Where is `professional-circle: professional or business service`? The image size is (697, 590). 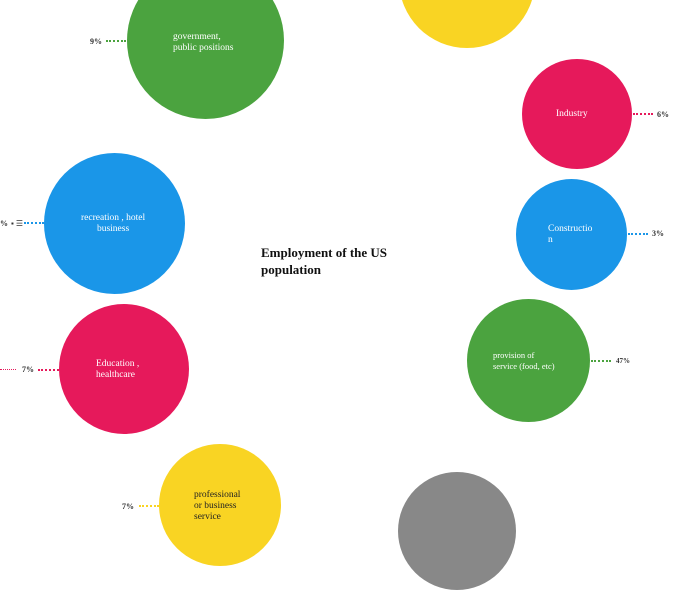
professional-circle: professional or business service is located at coordinates (220, 505).